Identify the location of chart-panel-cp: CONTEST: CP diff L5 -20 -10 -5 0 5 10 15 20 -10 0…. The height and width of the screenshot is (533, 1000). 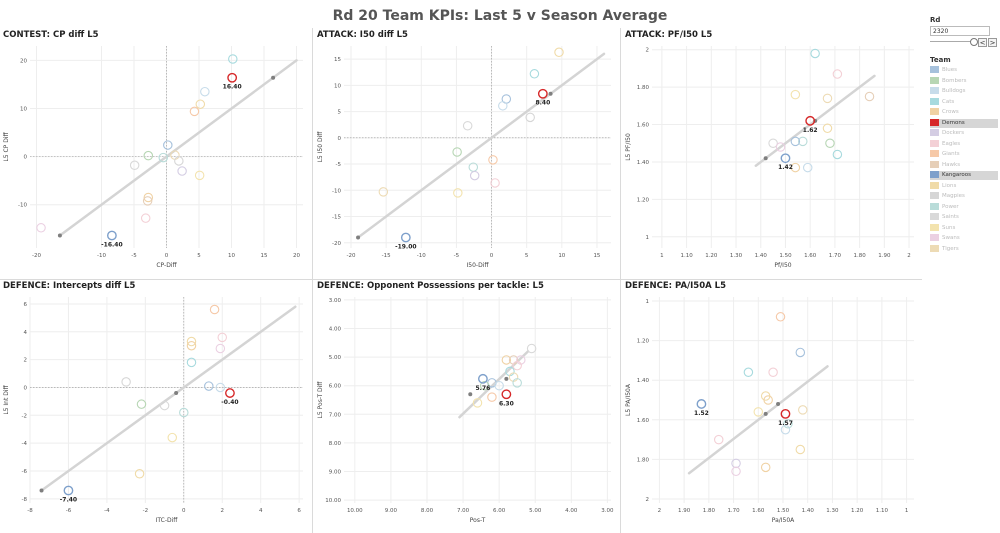
(155, 155).